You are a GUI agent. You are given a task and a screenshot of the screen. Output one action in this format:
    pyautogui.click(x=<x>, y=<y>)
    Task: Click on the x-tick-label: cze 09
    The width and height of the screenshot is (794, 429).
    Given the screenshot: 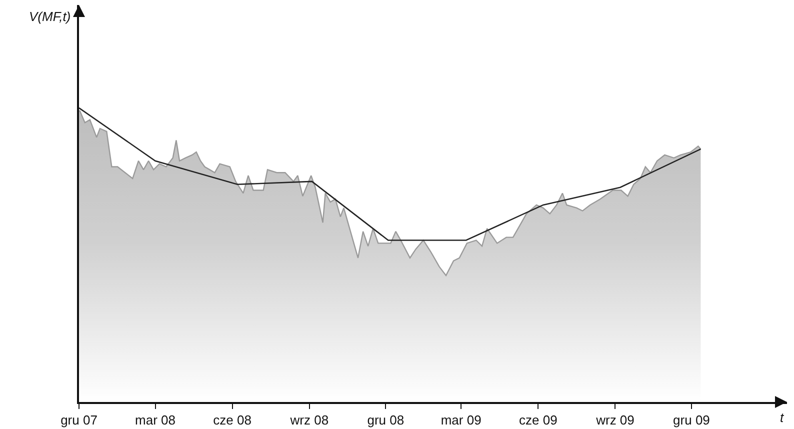 What is the action you would take?
    pyautogui.click(x=538, y=420)
    